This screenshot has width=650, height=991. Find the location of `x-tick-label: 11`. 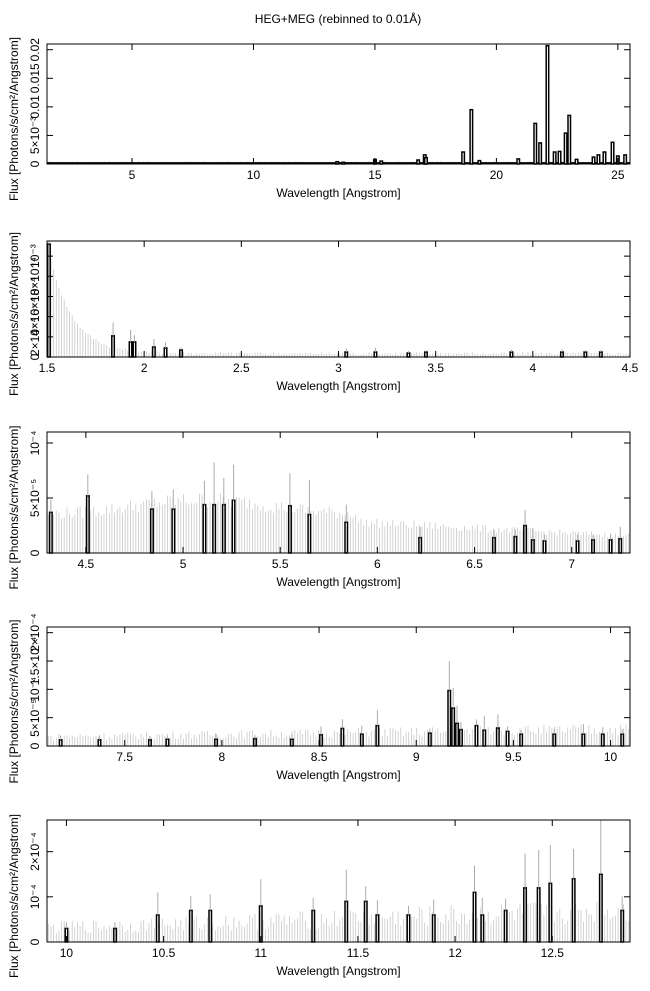

x-tick-label: 11 is located at coordinates (261, 953).